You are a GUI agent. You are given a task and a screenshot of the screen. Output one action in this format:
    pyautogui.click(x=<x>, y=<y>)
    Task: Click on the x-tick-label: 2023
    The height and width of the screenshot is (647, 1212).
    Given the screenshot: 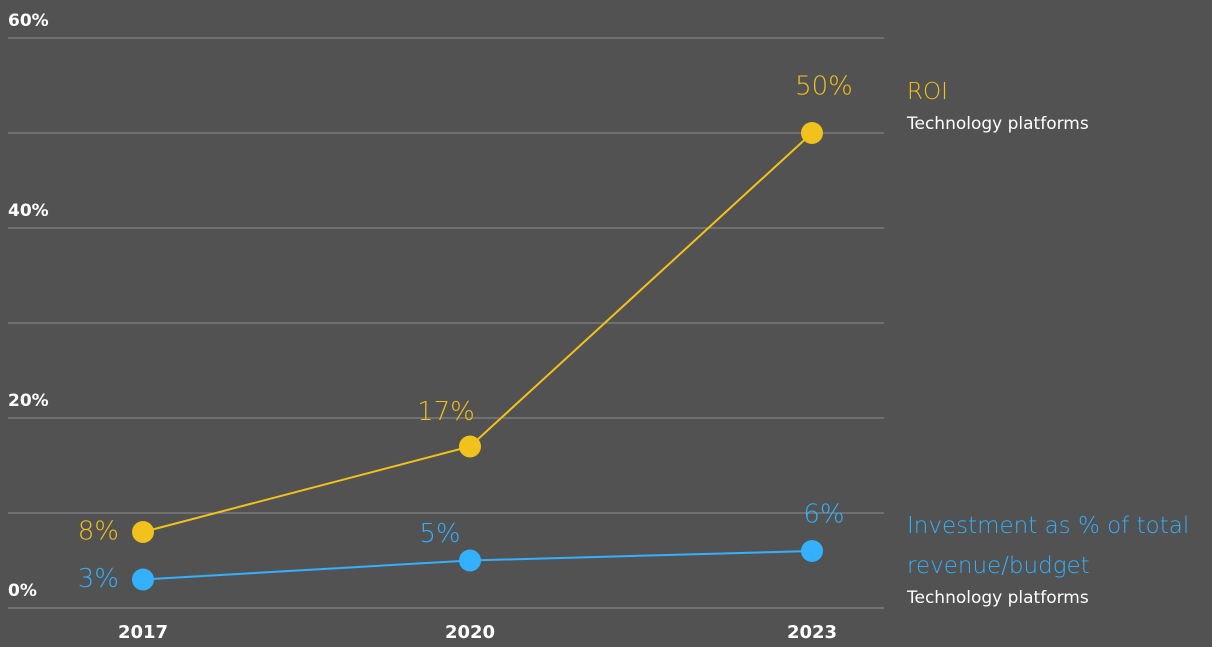 What is the action you would take?
    pyautogui.click(x=812, y=632)
    